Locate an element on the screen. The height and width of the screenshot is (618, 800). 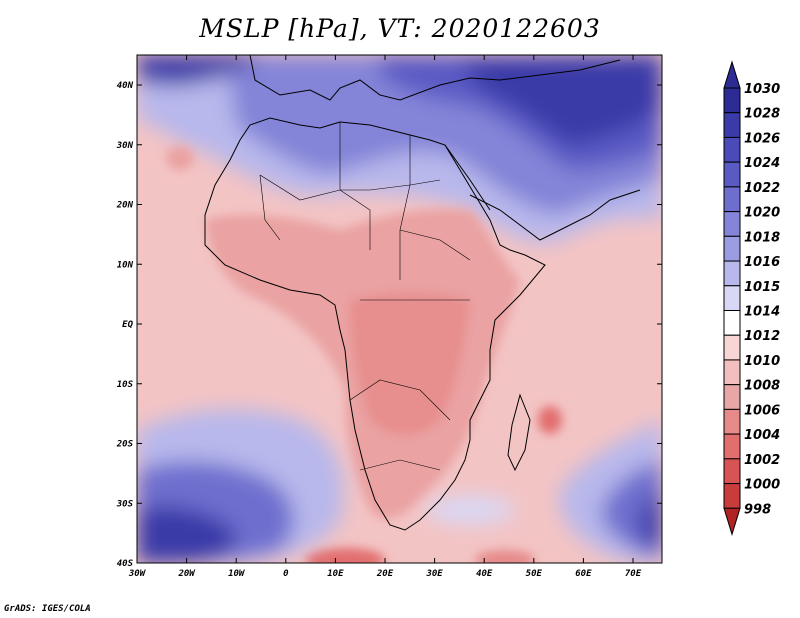
colorbar-label: 1024 is located at coordinates (762, 163).